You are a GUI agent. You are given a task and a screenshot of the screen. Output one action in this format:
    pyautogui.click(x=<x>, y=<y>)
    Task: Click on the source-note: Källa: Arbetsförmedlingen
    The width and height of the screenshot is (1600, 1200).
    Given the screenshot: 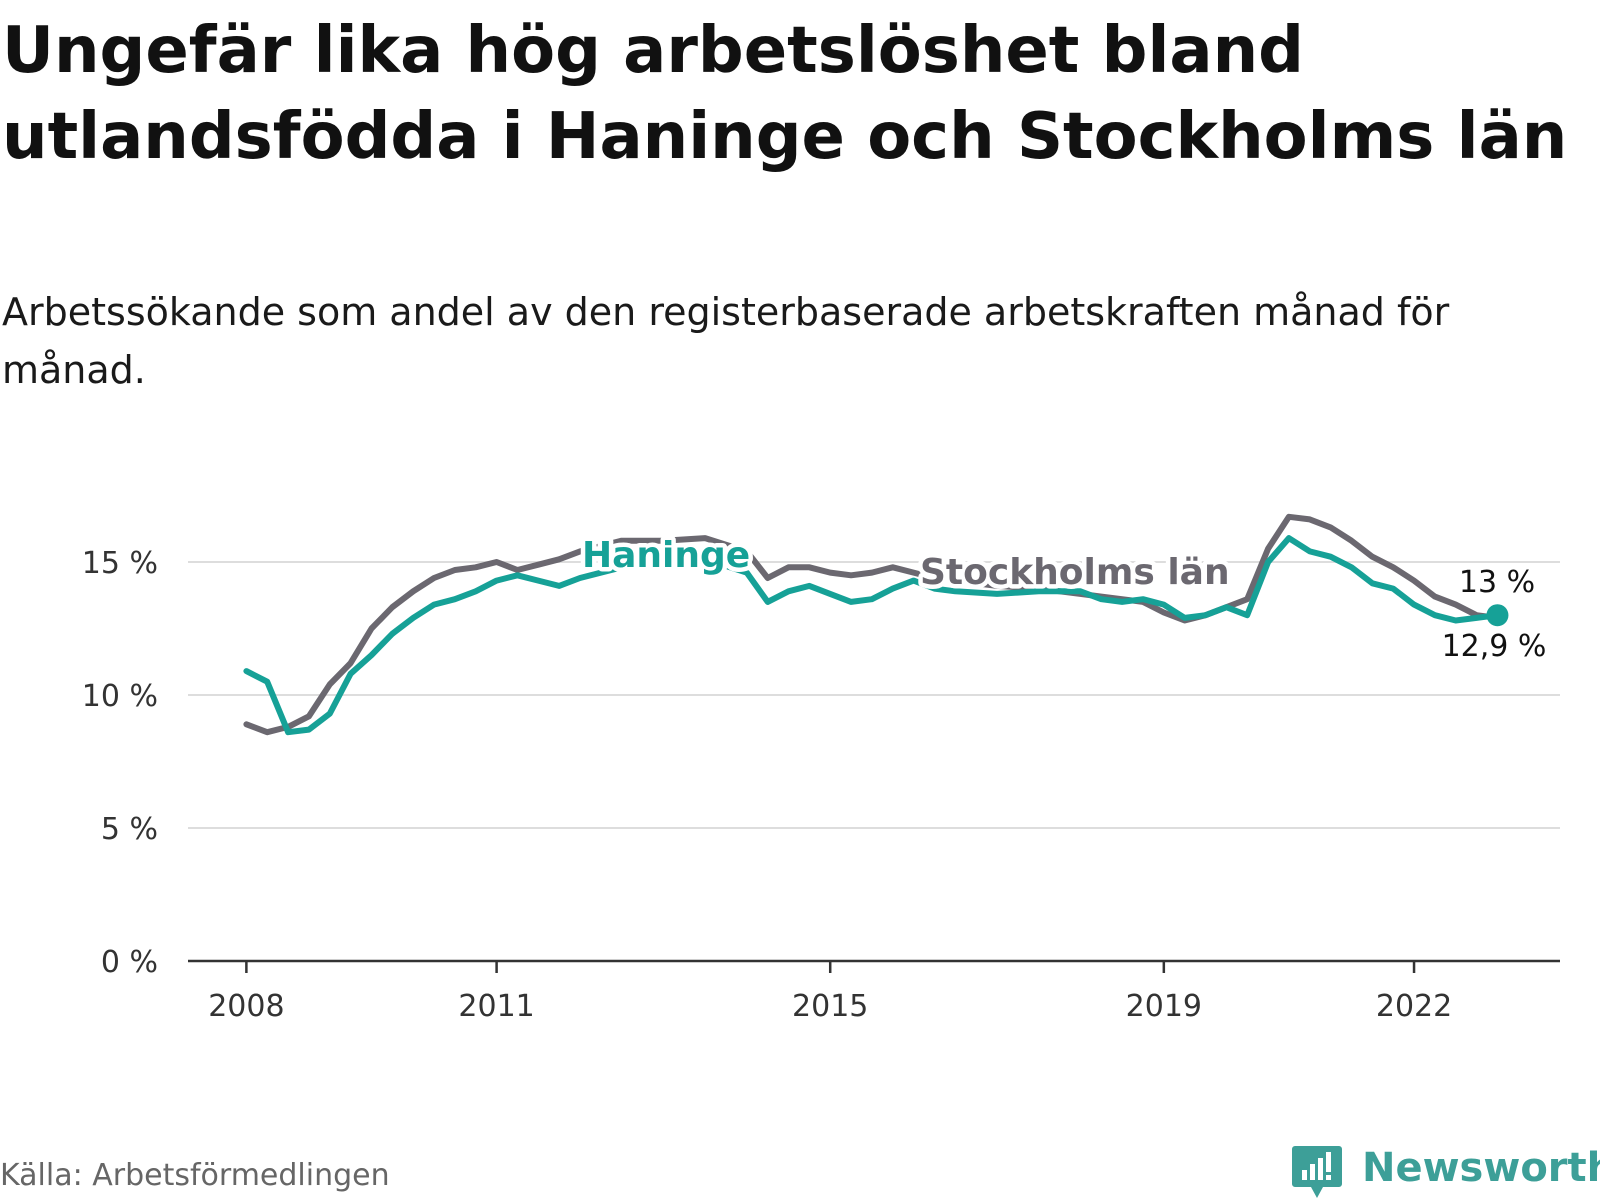 What is the action you would take?
    pyautogui.click(x=195, y=1175)
    